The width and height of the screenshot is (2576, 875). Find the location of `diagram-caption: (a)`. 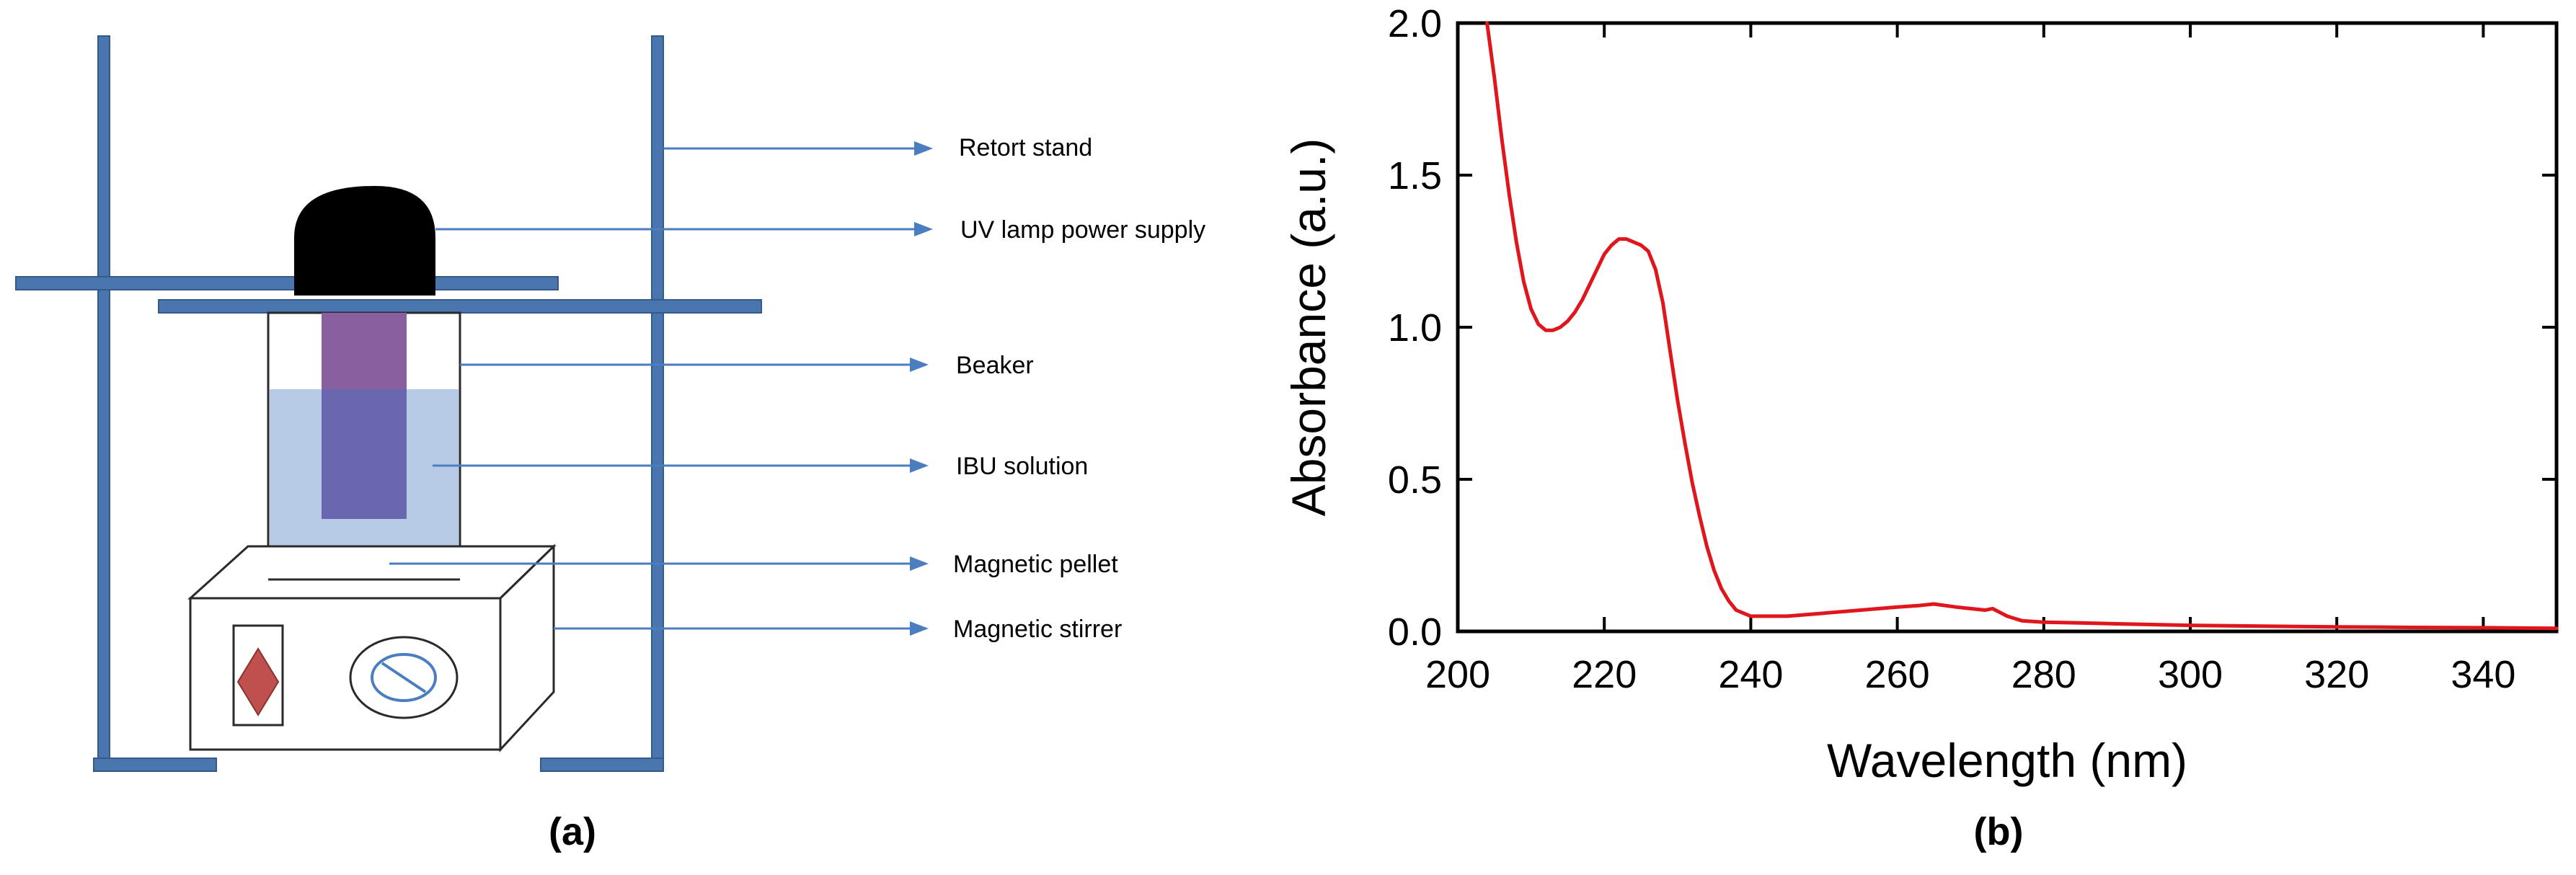

diagram-caption: (a) is located at coordinates (572, 832).